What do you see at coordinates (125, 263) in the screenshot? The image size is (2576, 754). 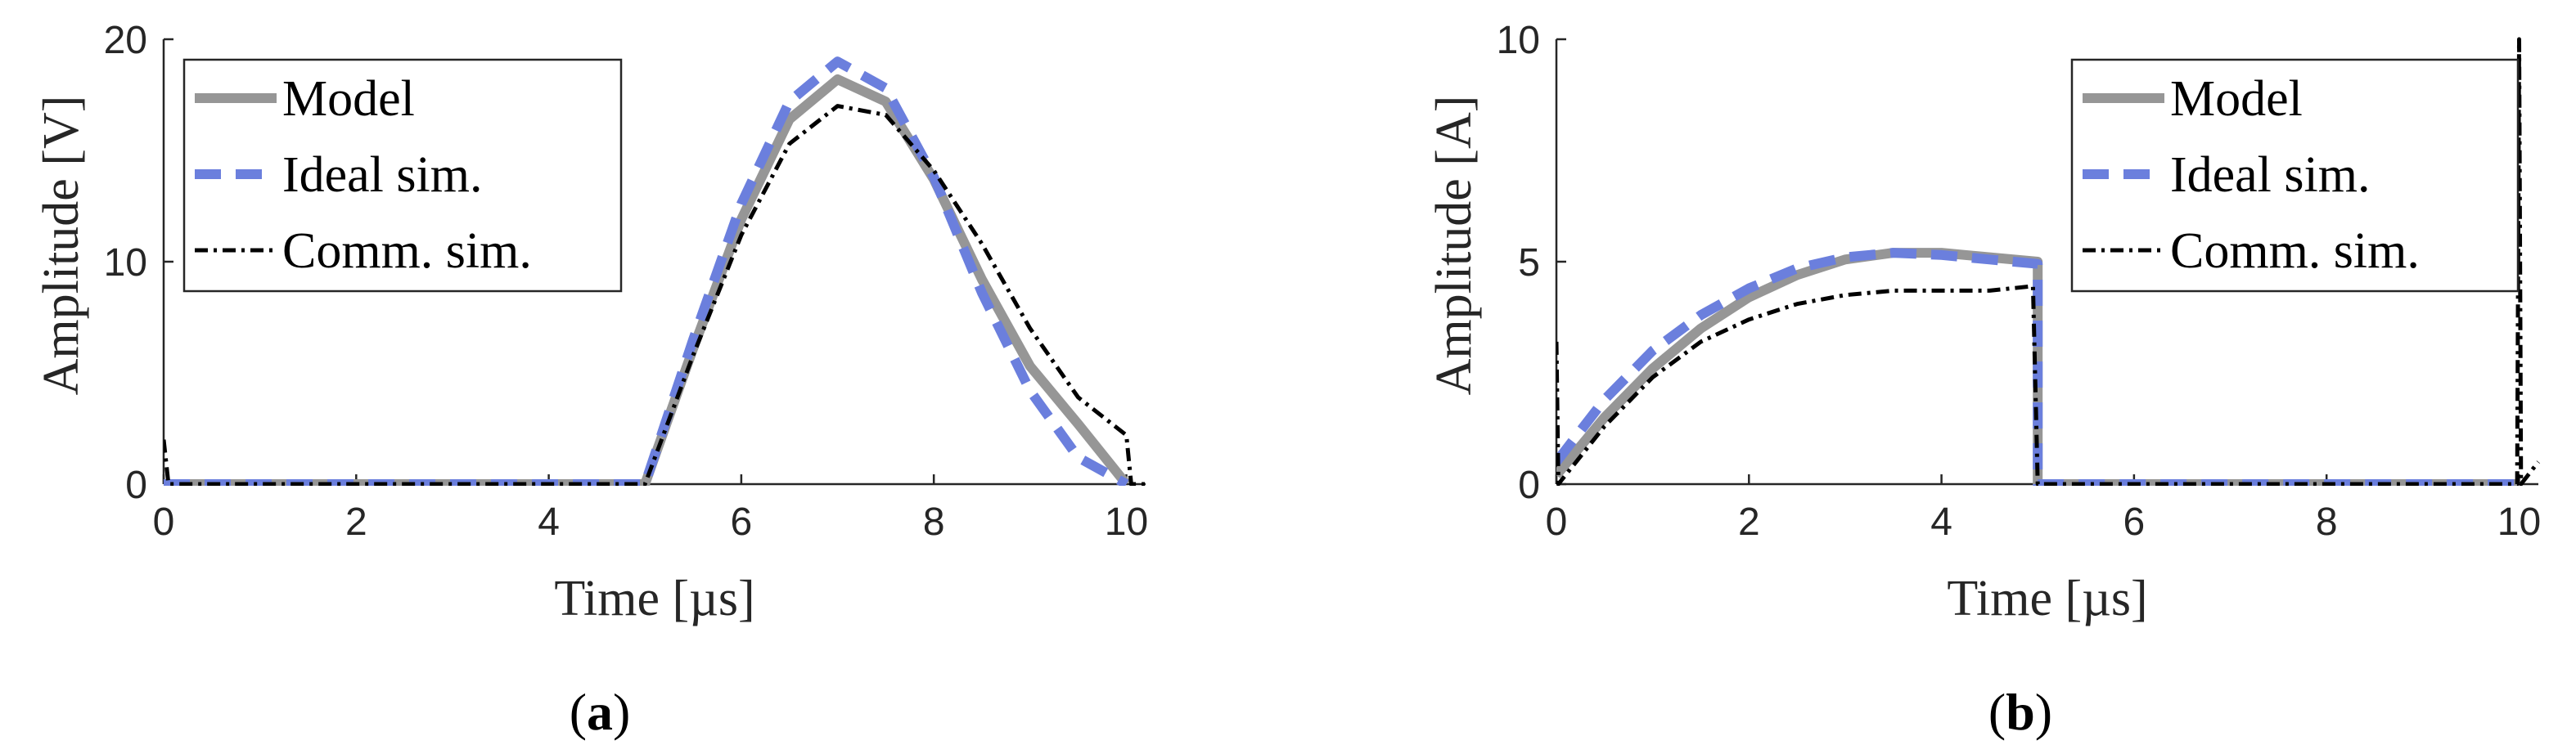 I see `y-tick-label-a-10: 10` at bounding box center [125, 263].